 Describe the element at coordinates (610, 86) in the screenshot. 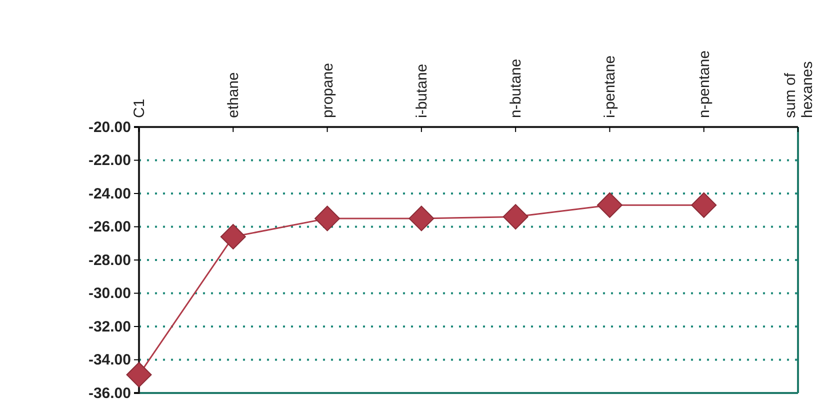

I see `x-tick-label: i-pentane` at that location.